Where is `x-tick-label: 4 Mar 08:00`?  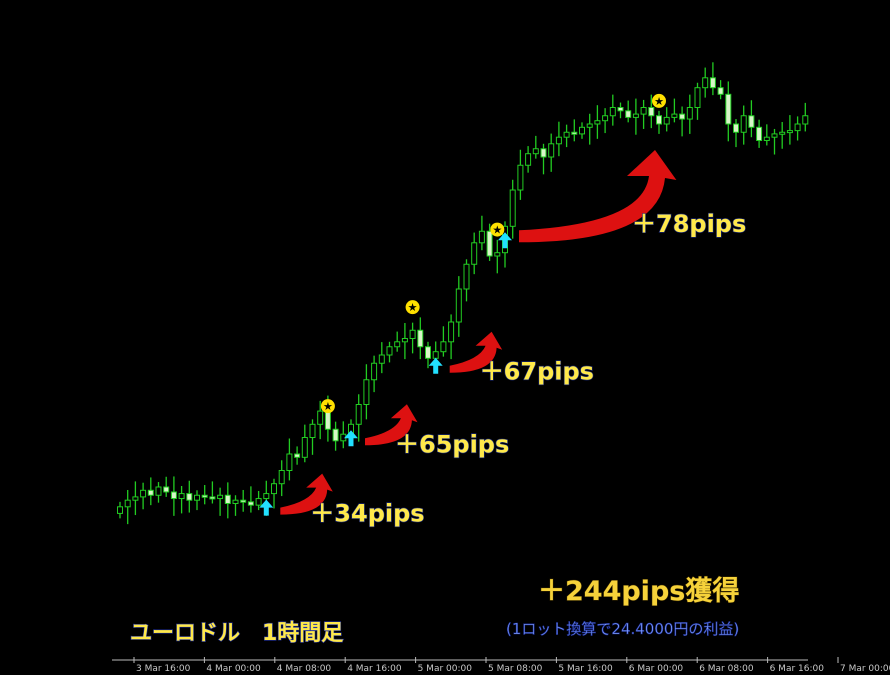 x-tick-label: 4 Mar 08:00 is located at coordinates (304, 669).